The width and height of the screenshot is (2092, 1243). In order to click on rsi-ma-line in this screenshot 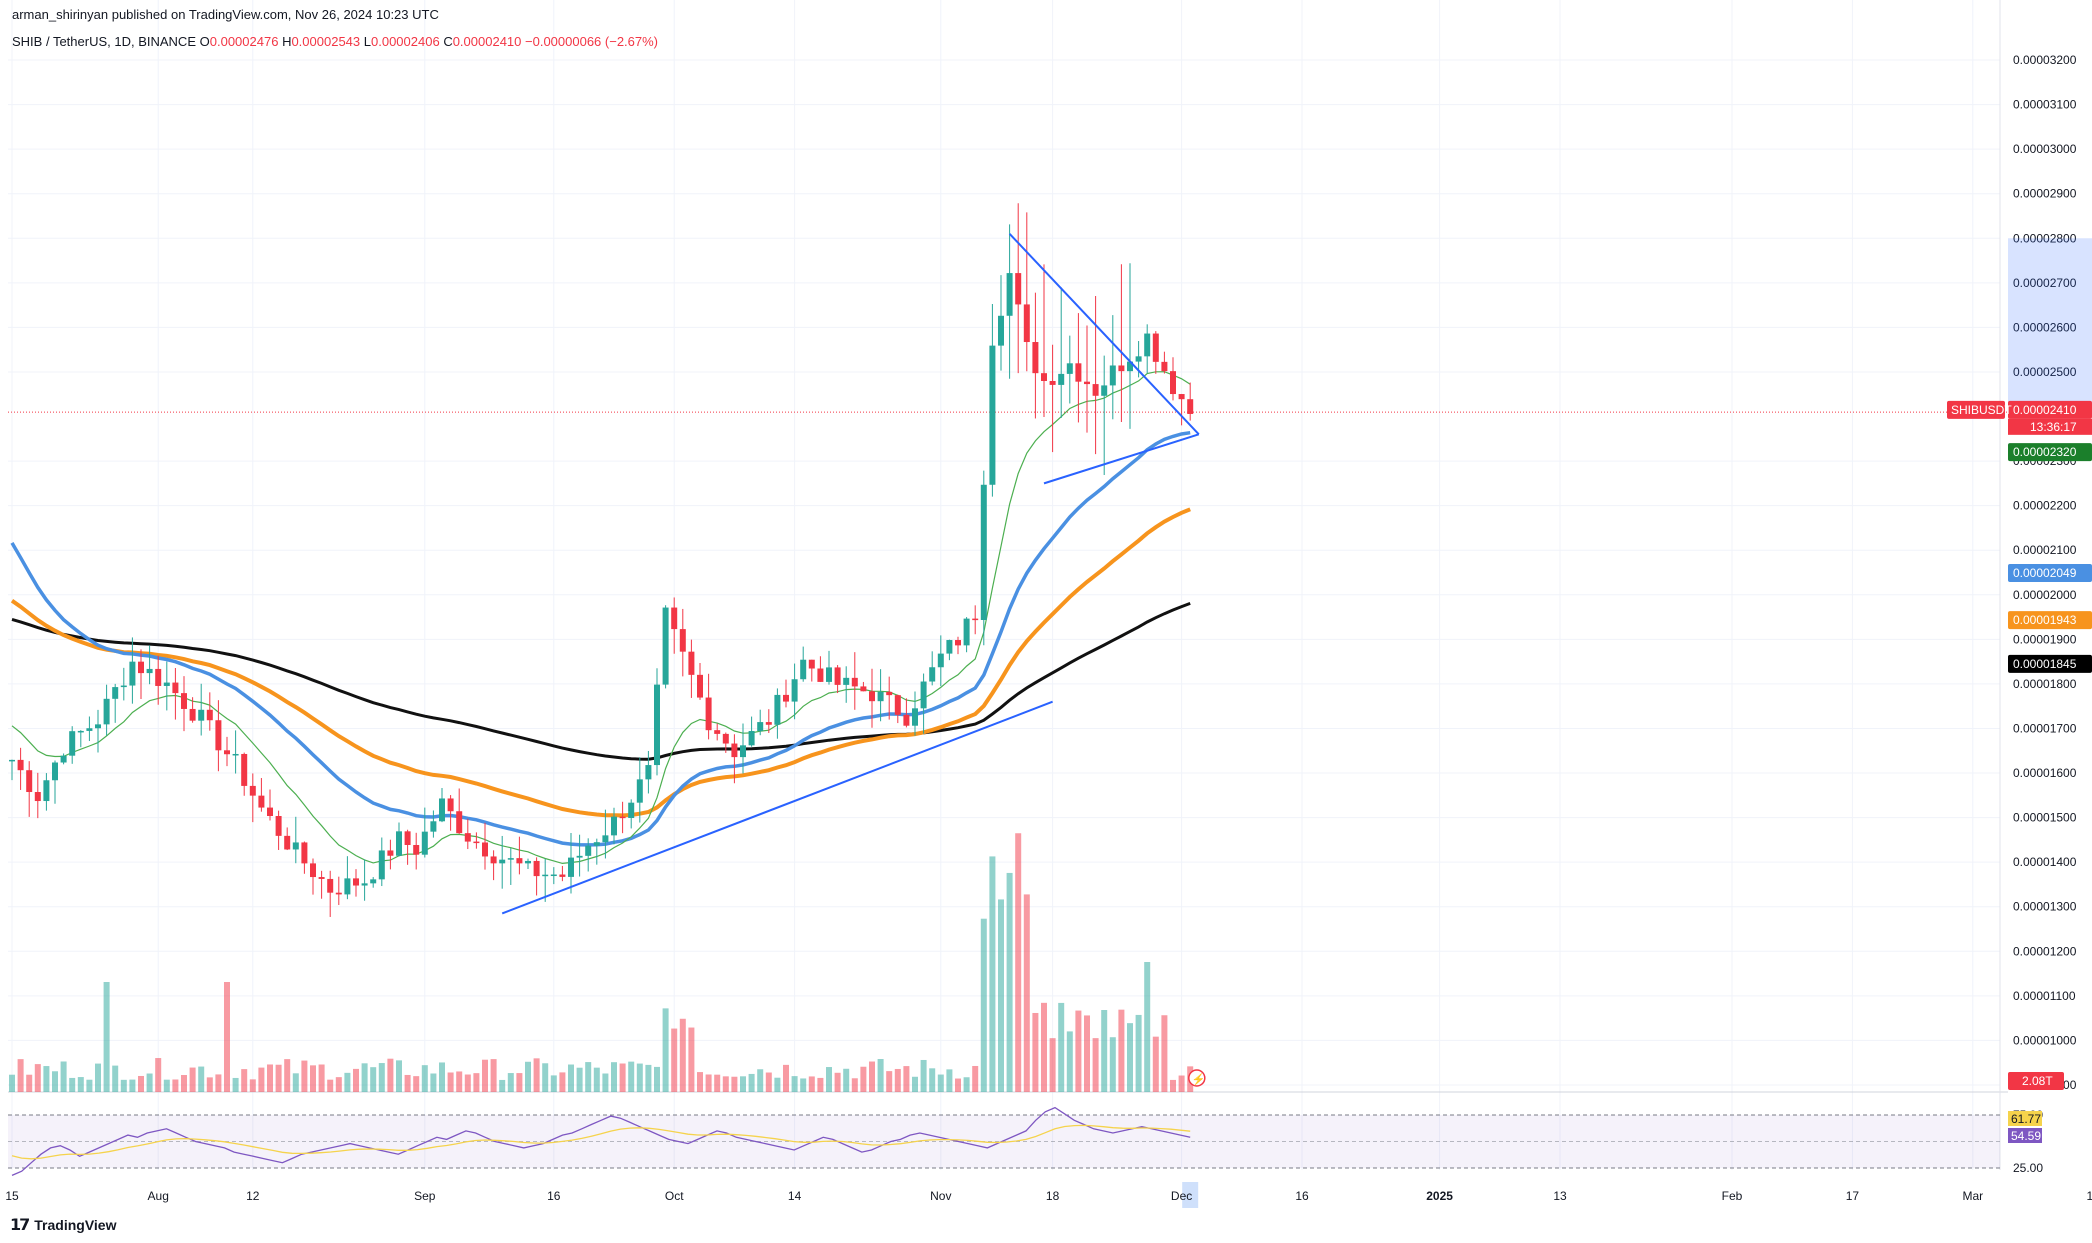, I will do `click(601, 1142)`.